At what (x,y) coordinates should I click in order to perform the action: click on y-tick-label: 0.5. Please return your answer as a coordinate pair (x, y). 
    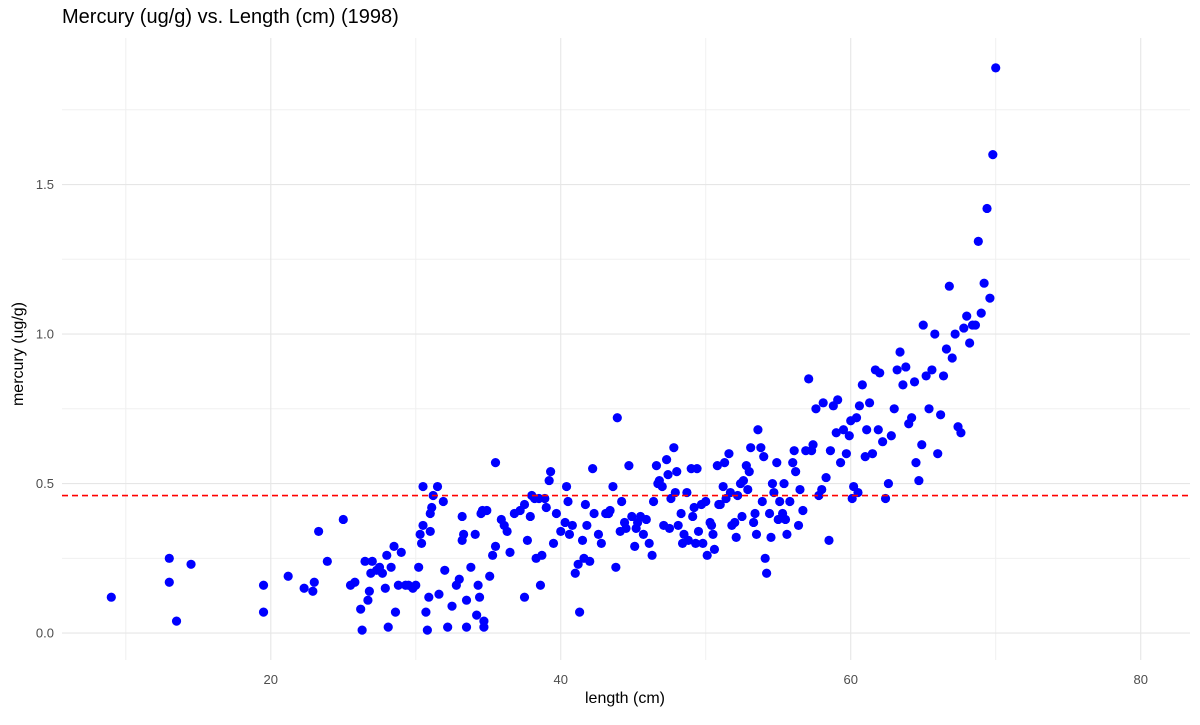
    Looking at the image, I should click on (45, 483).